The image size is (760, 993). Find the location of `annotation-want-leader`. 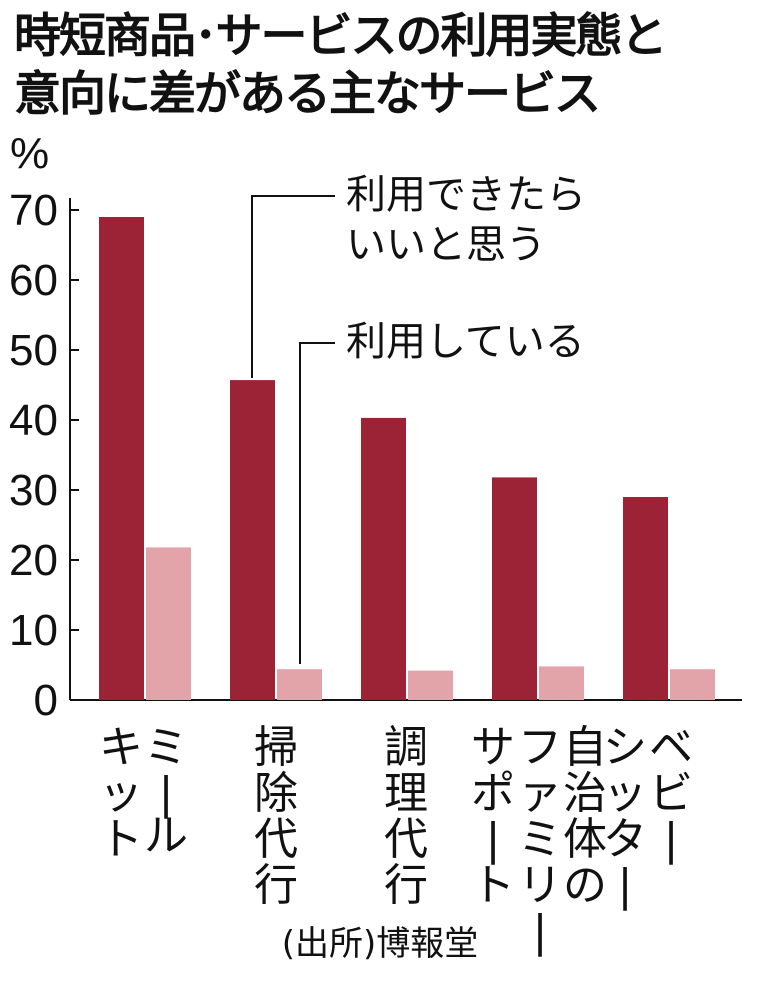

annotation-want-leader is located at coordinates (293, 286).